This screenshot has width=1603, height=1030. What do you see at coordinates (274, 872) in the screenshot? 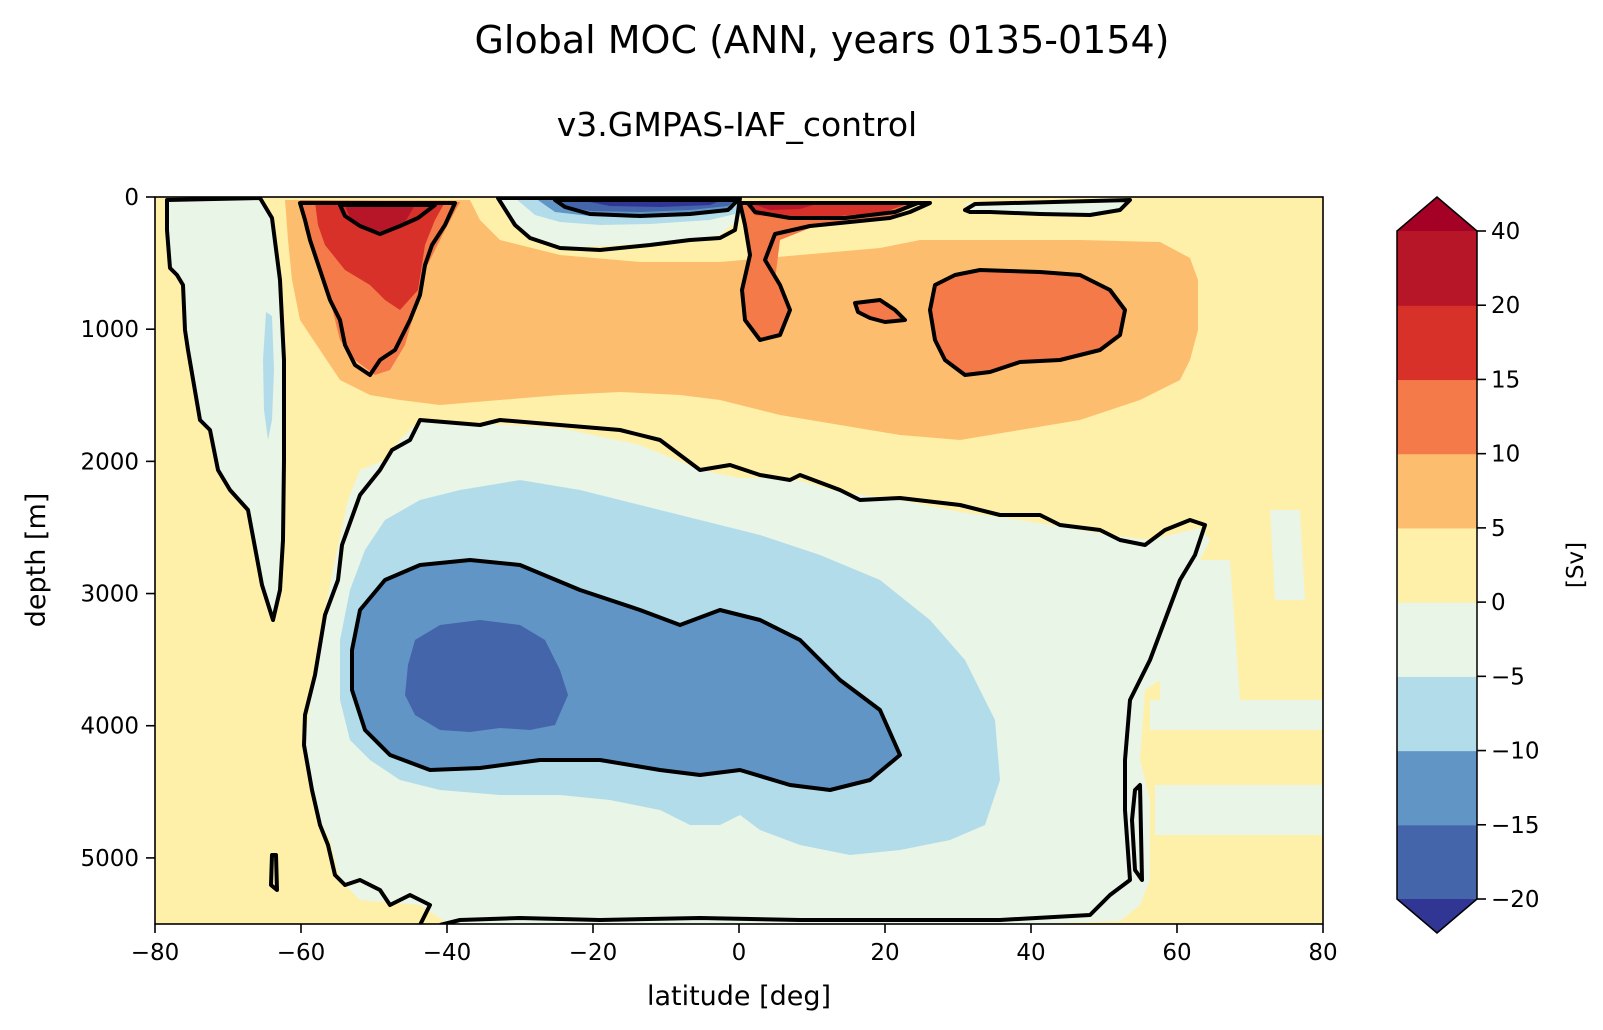
I see `contour-zero-deep-south-island` at bounding box center [274, 872].